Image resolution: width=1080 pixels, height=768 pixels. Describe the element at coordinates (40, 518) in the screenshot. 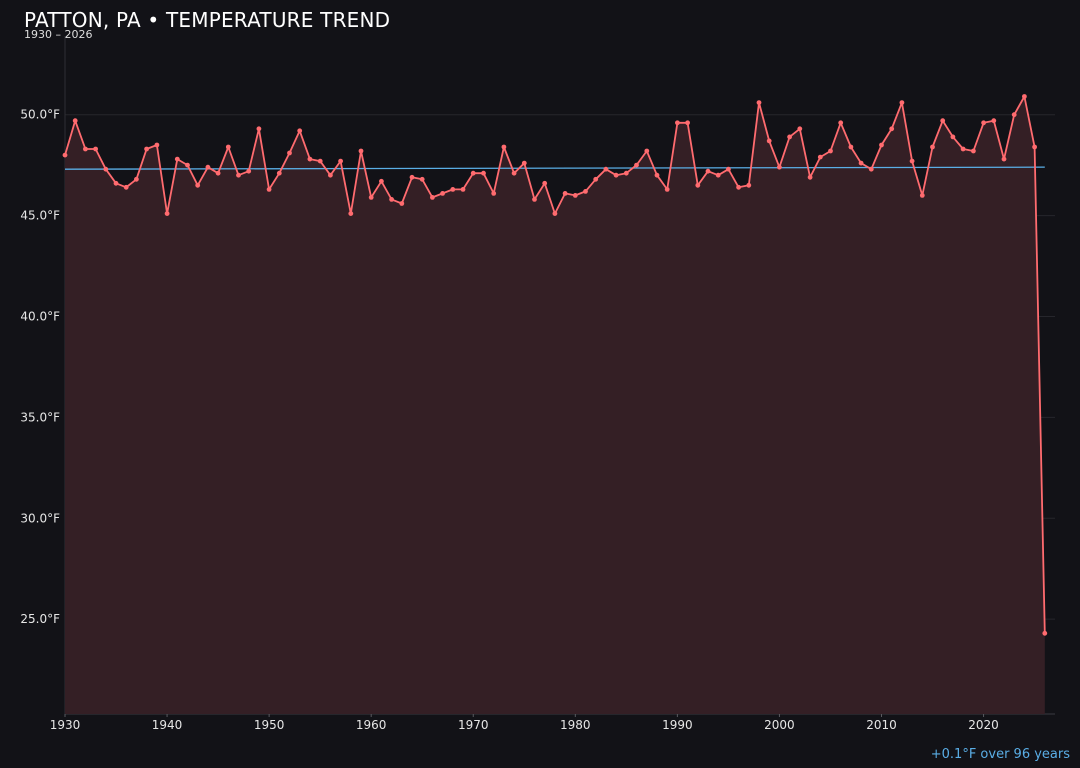

I see `y-tick-label: 30.0°F` at that location.